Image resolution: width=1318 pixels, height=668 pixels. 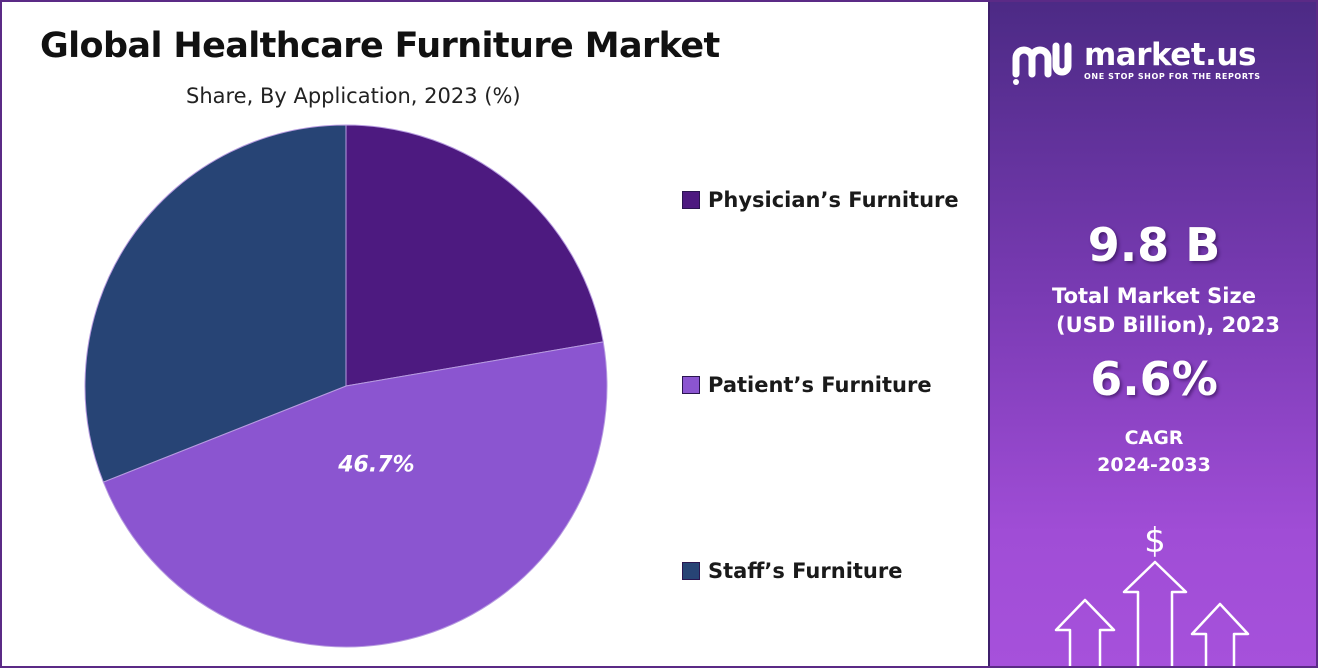 What do you see at coordinates (380, 46) in the screenshot?
I see `chart-title: Global Healthcare Furniture Market` at bounding box center [380, 46].